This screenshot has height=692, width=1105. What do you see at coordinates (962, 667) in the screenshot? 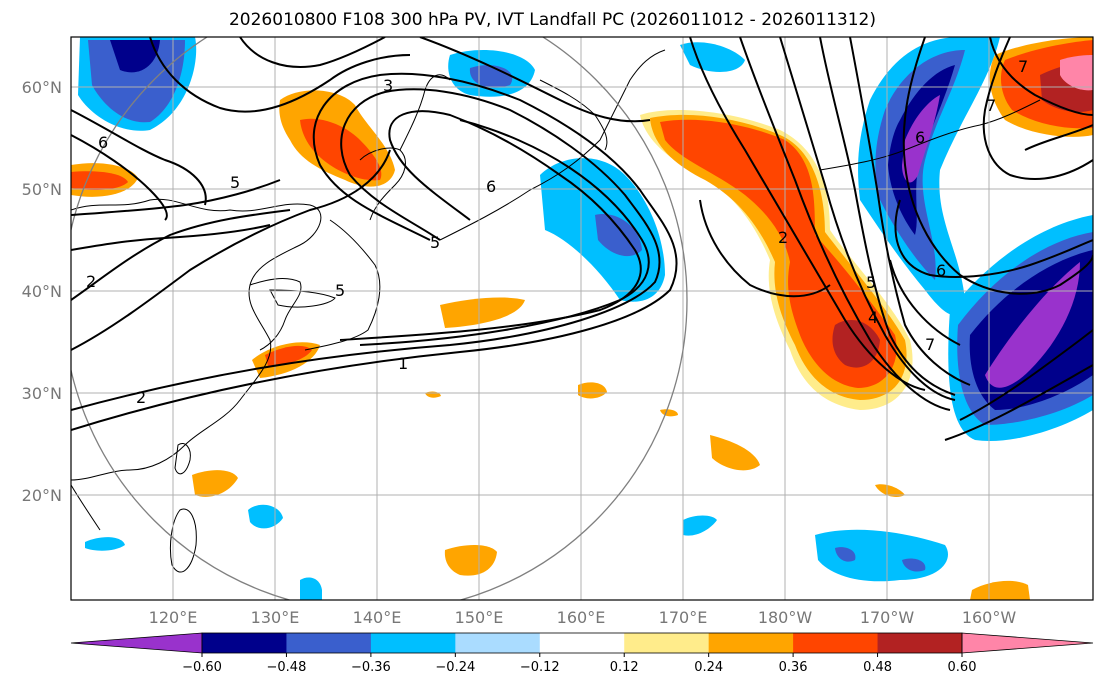
I see `colorbar-tick-label: 0.60` at bounding box center [962, 667].